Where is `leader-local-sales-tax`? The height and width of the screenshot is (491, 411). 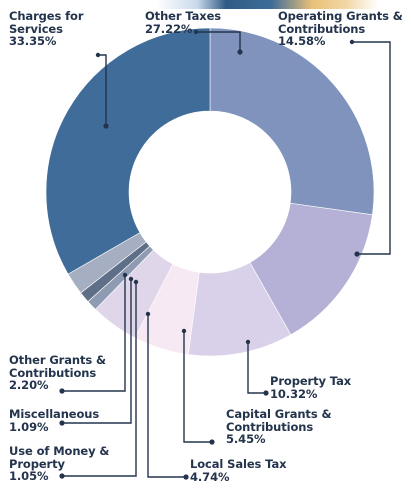 leader-local-sales-tax is located at coordinates (166, 396).